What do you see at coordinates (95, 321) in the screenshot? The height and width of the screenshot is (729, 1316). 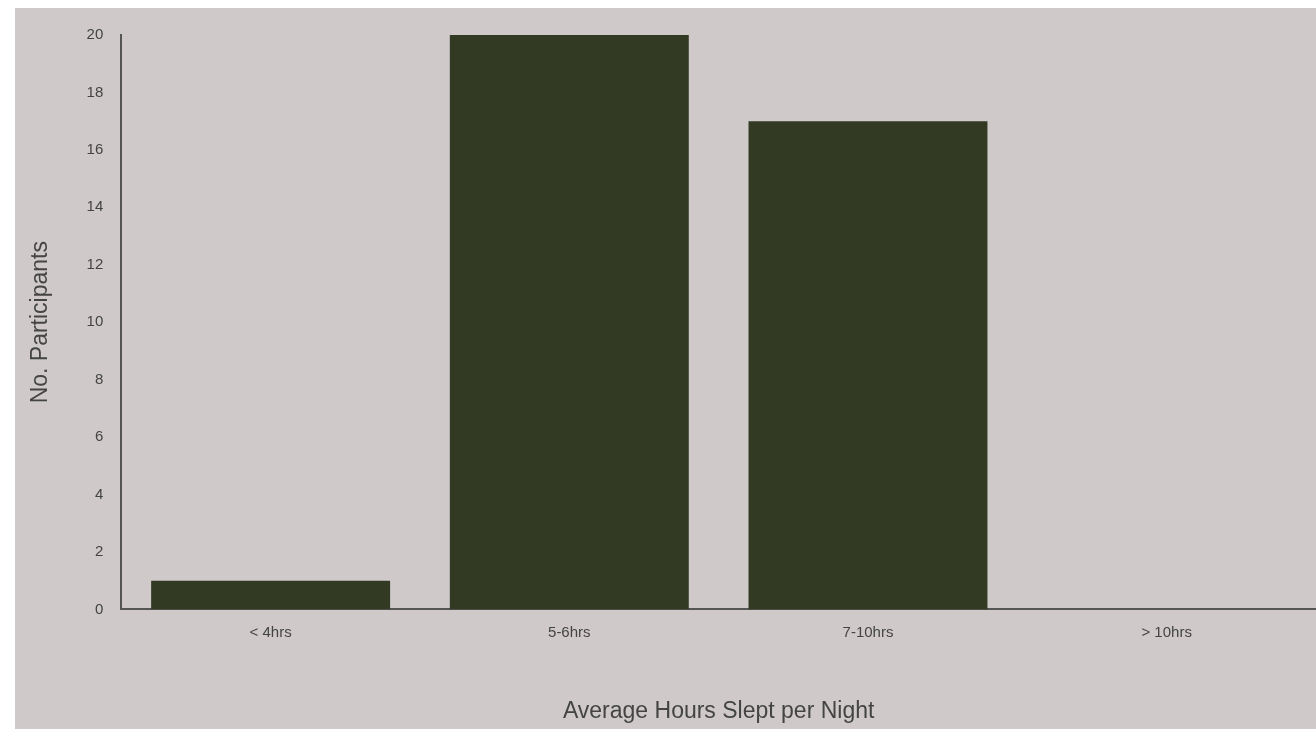 I see `y-tick-label: 10` at bounding box center [95, 321].